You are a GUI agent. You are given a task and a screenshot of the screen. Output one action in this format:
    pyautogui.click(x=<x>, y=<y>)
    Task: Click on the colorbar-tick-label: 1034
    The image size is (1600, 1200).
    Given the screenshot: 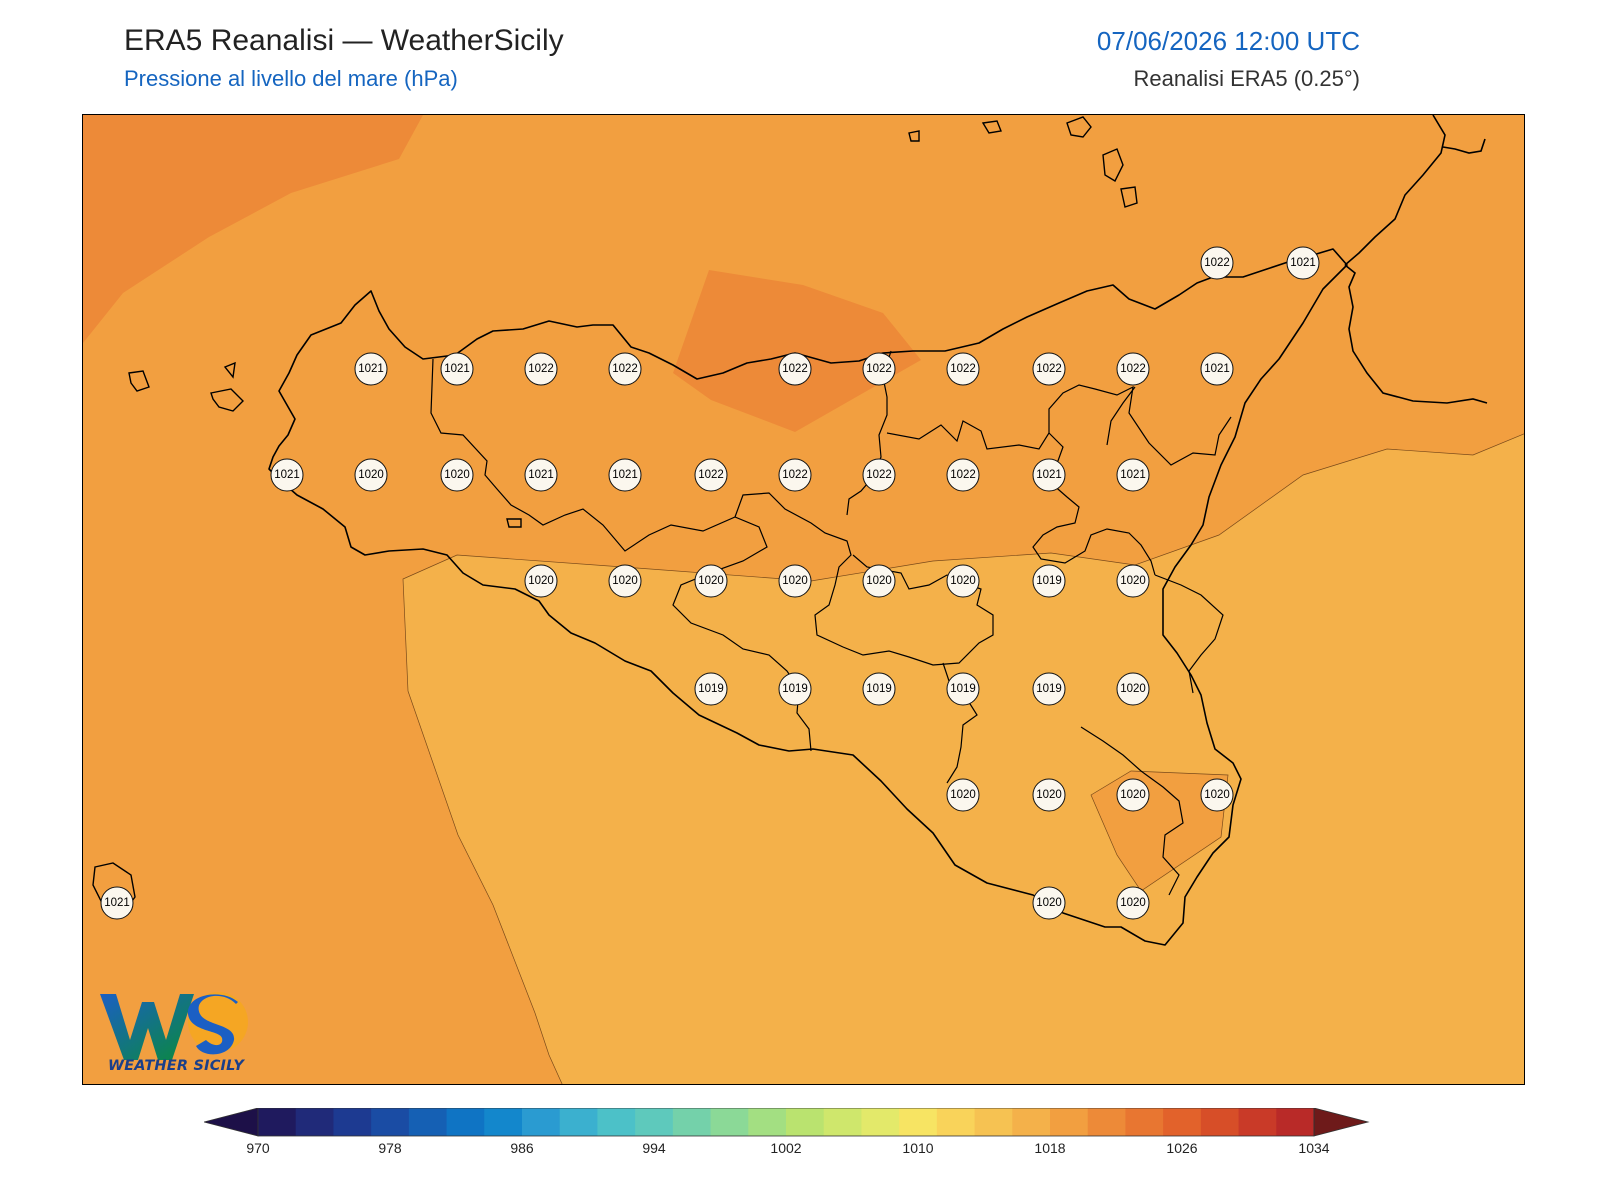 What is the action you would take?
    pyautogui.click(x=1313, y=1148)
    